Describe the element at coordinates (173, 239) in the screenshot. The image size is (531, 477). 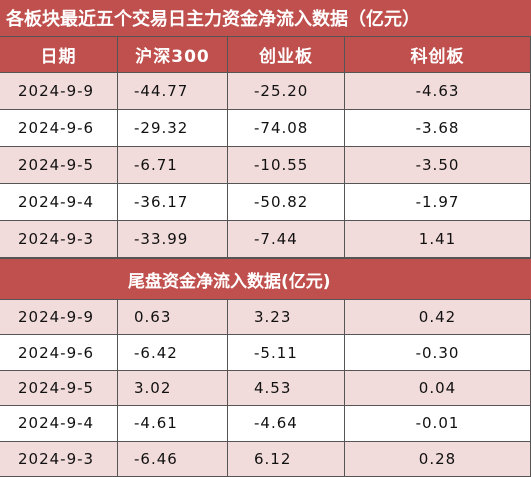
I see `table-cell: -33.99` at that location.